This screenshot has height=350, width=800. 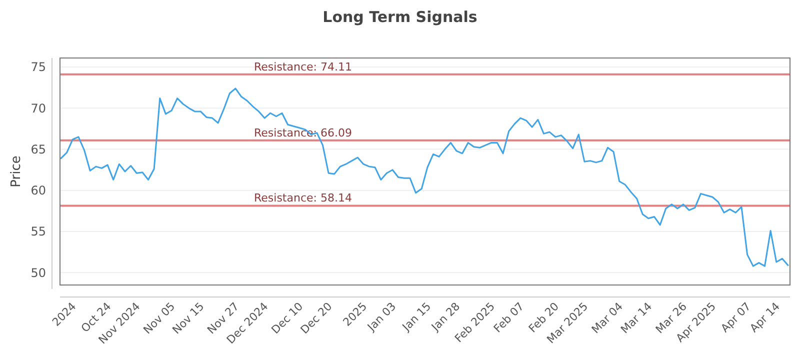 I want to click on chart-title: Long Term Signals, so click(x=400, y=17).